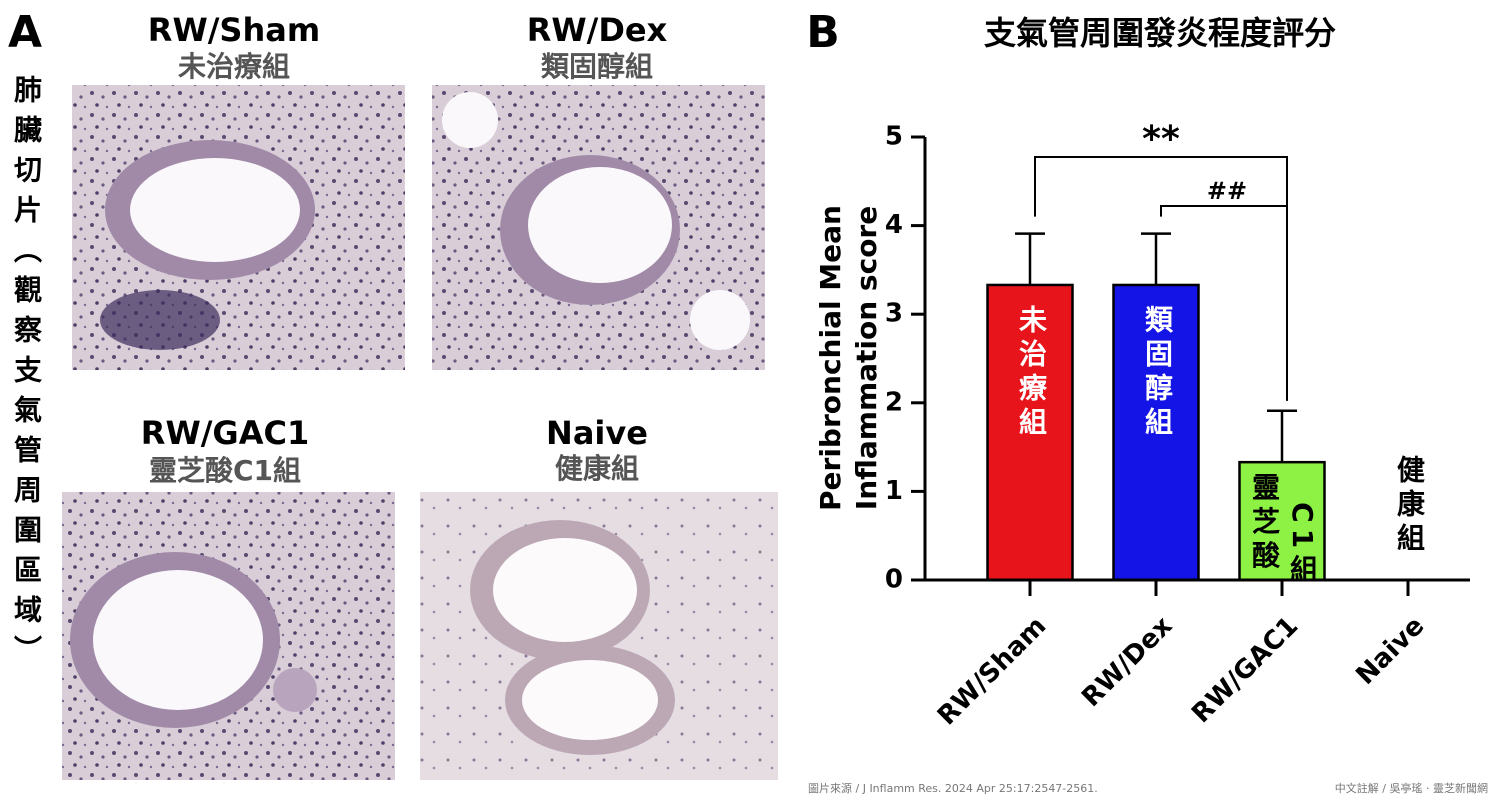 The width and height of the screenshot is (1495, 807). I want to click on y-tick-label: 0, so click(894, 580).